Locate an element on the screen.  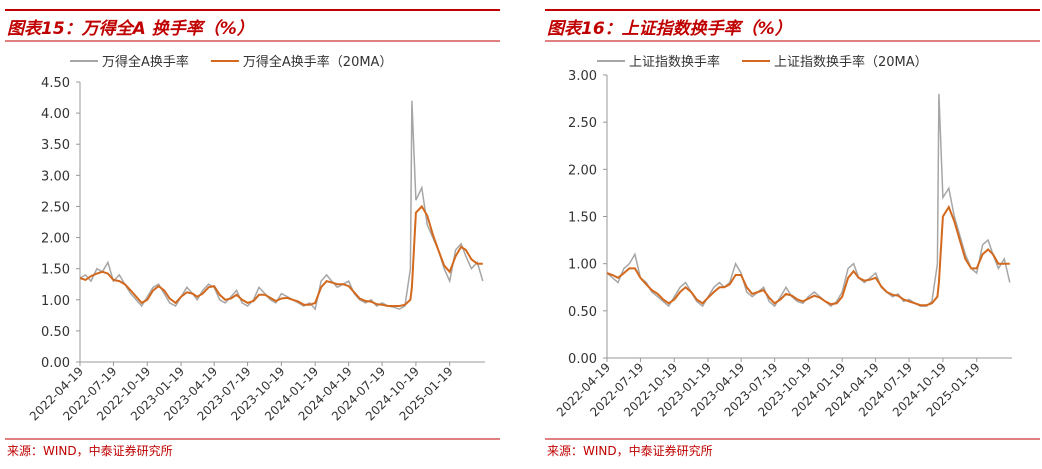
y-tick-label: 3.50 is located at coordinates (55, 145).